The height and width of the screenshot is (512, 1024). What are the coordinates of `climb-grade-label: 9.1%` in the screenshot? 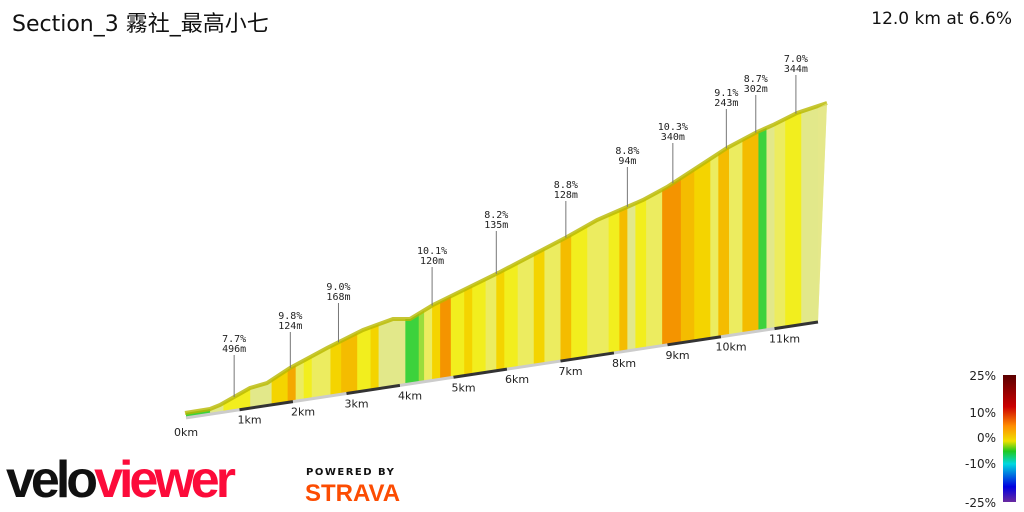 It's located at (726, 93).